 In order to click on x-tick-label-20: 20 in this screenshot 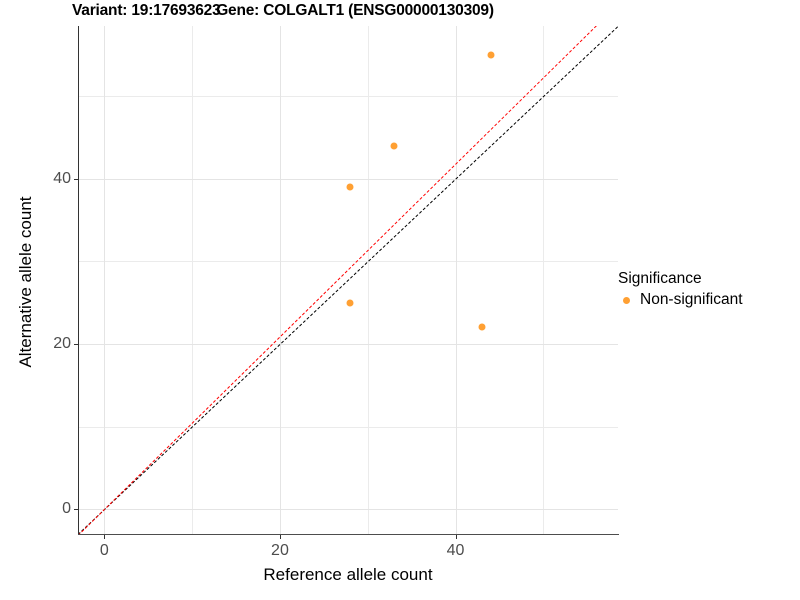, I will do `click(280, 550)`.